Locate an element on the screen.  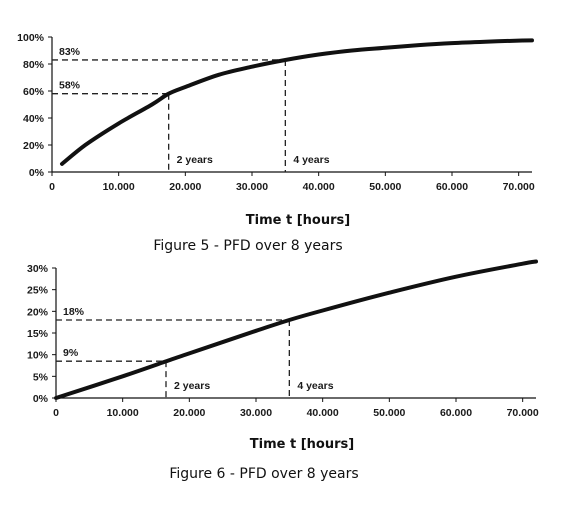
y-tick-label: 60% is located at coordinates (34, 92).